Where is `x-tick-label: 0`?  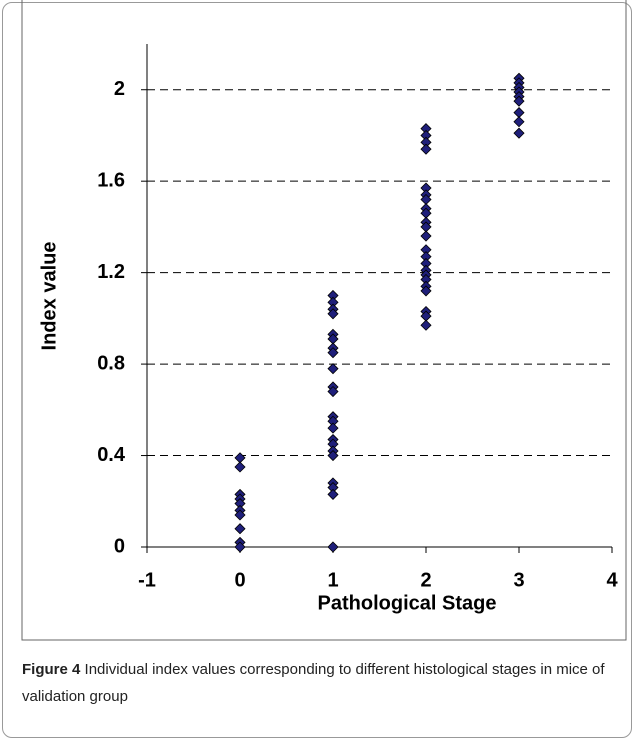
x-tick-label: 0 is located at coordinates (239, 580).